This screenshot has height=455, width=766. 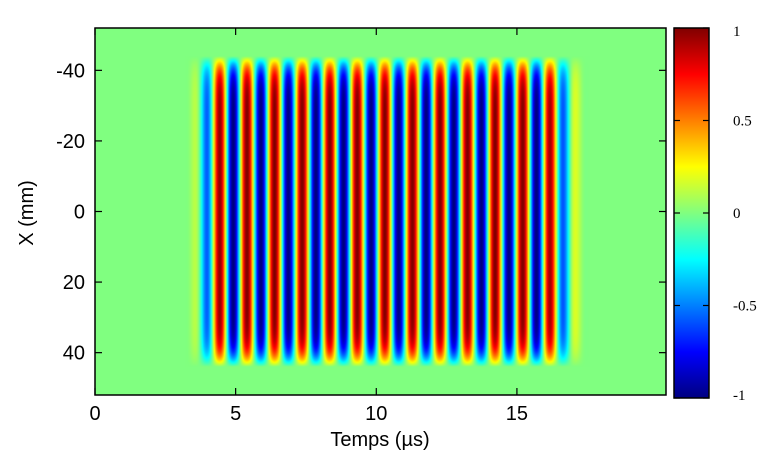 I want to click on colorbar-tick-label: 0.5, so click(x=742, y=122).